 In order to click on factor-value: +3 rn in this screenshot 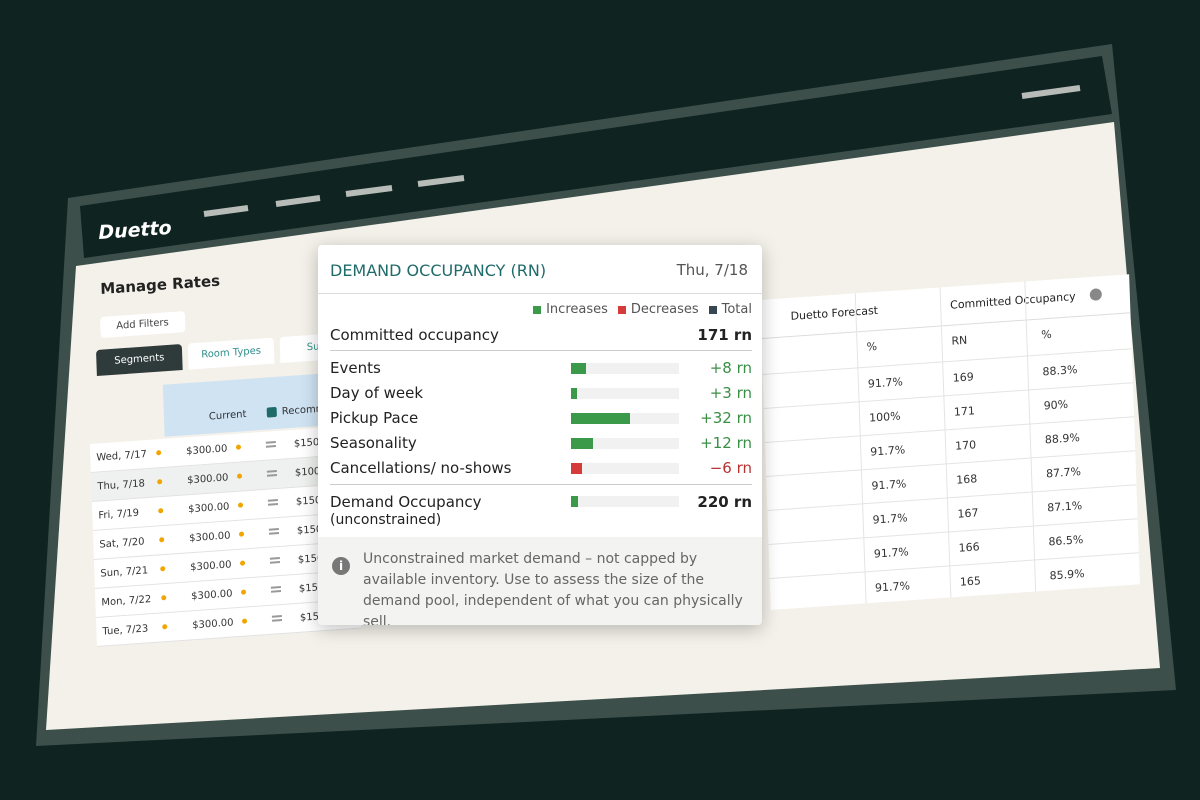, I will do `click(730, 393)`.